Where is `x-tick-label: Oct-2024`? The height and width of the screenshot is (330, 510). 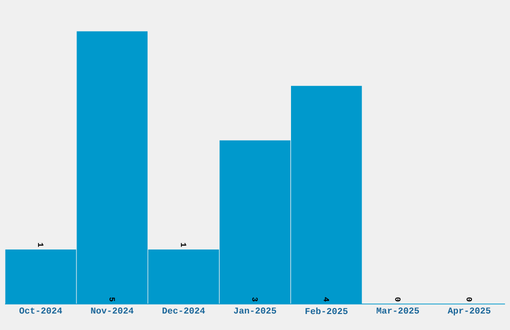
x-tick-label: Oct-2024 is located at coordinates (40, 311).